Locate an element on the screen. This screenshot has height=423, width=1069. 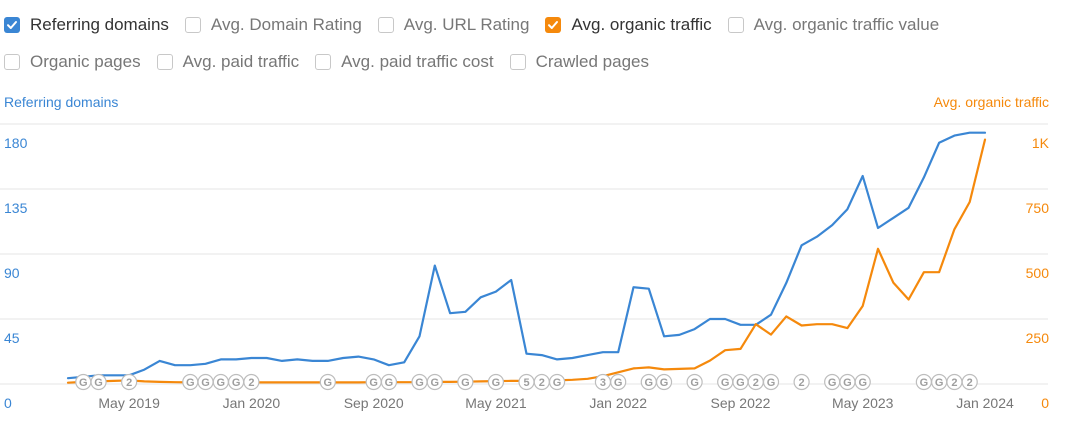
checkbox-avg-organic-traffic-value: Avg. organic traffic value is located at coordinates (833, 25).